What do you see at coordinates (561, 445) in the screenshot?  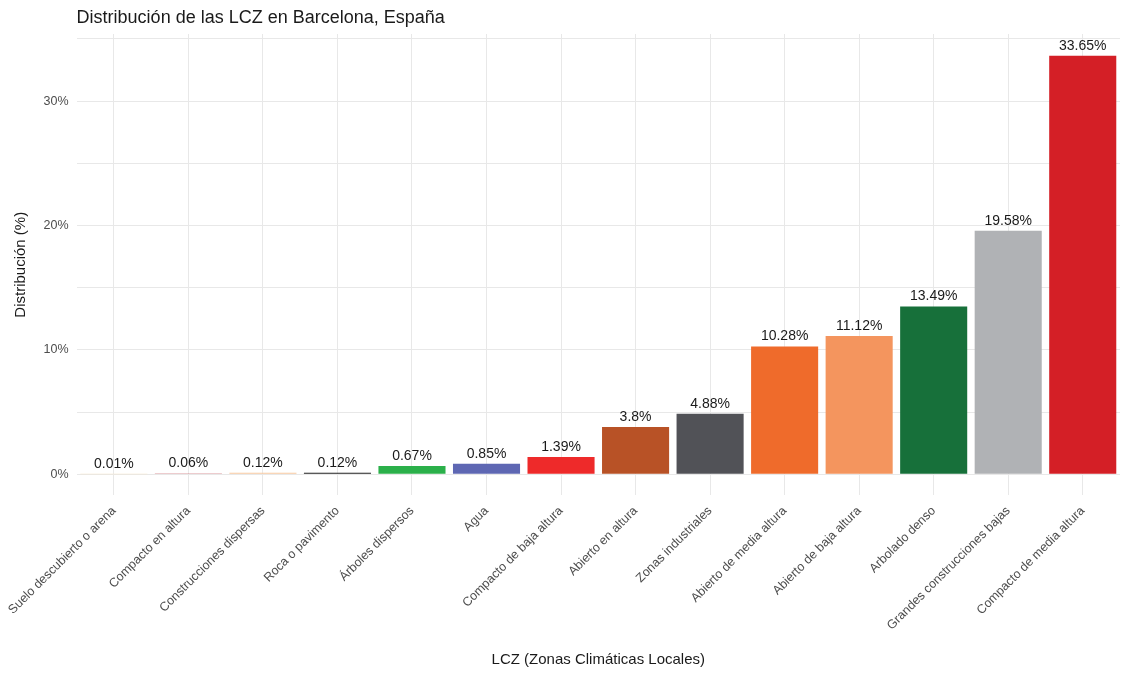 I see `data-label: 1.39%` at bounding box center [561, 445].